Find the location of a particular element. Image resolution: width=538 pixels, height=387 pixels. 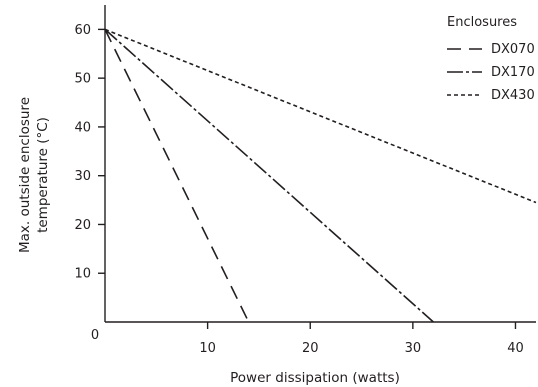

y-tick-label: 40 is located at coordinates (82, 127).